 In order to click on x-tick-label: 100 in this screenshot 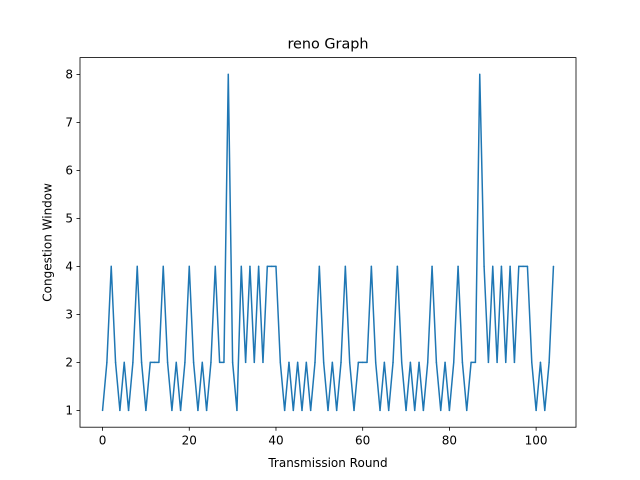, I will do `click(536, 441)`.